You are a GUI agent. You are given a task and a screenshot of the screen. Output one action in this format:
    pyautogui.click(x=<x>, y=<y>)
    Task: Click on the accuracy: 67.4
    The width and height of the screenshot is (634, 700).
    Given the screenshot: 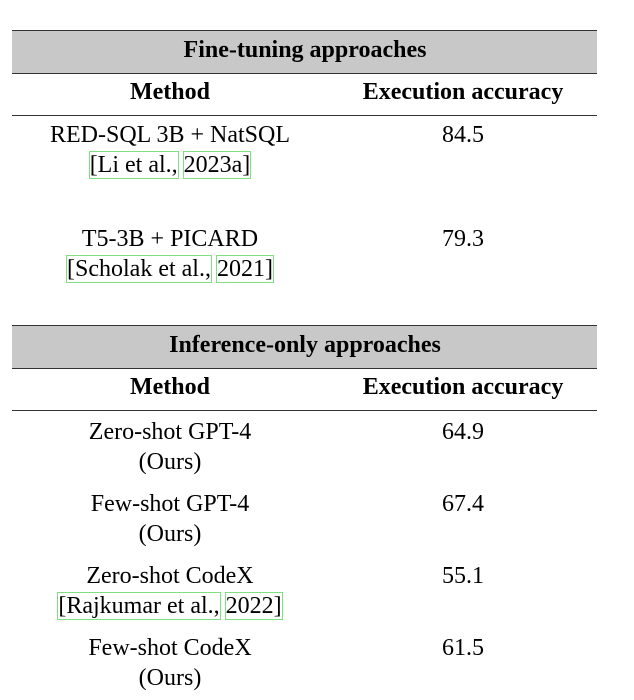 What is the action you would take?
    pyautogui.click(x=463, y=504)
    